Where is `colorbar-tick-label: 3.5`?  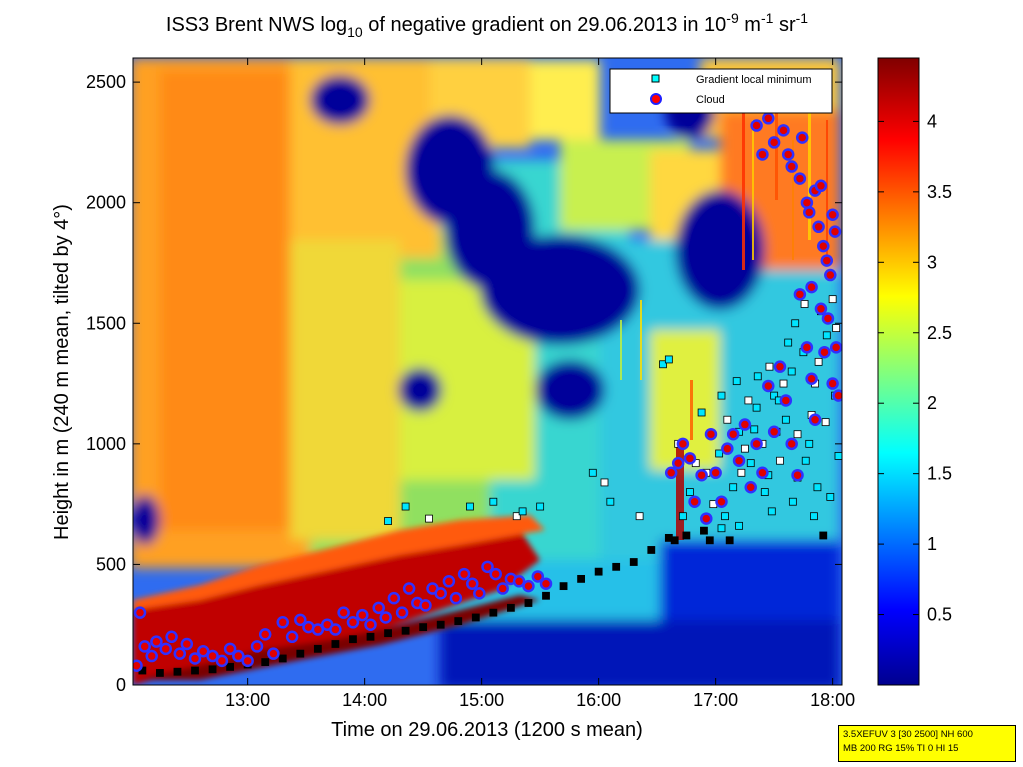
colorbar-tick-label: 3.5 is located at coordinates (939, 192).